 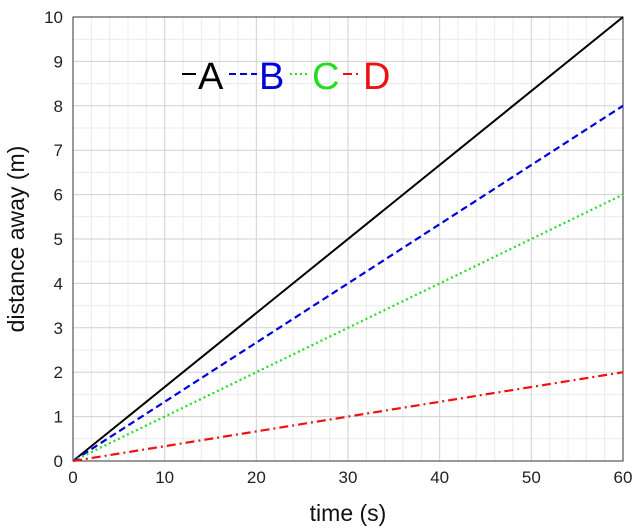 I want to click on x-tick-label: 60, so click(x=623, y=477).